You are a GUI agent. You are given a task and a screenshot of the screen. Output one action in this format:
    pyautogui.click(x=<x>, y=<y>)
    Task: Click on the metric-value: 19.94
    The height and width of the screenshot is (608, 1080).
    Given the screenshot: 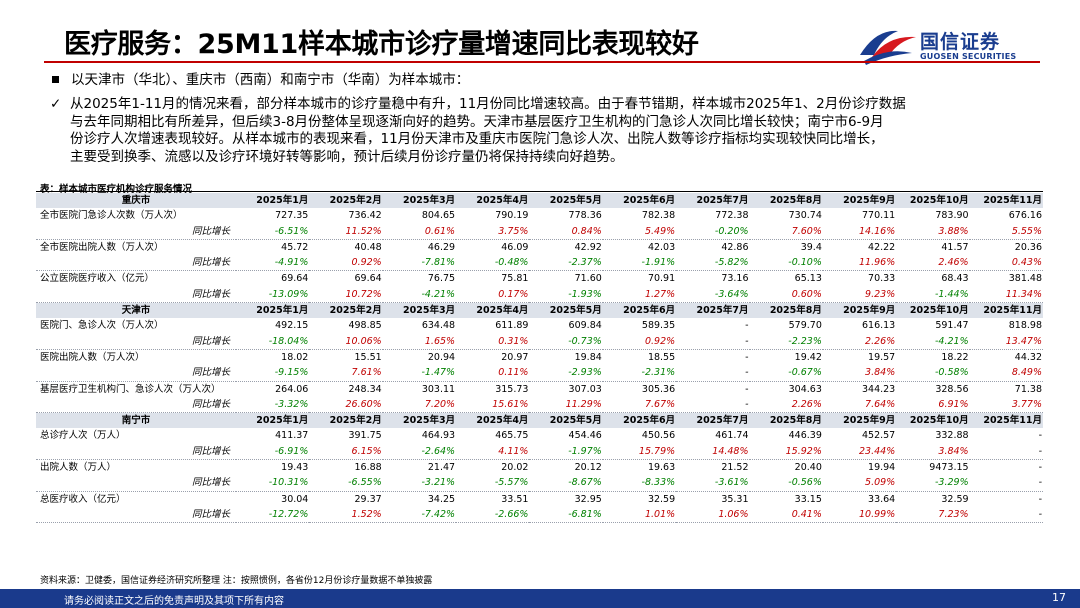 What is the action you would take?
    pyautogui.click(x=882, y=468)
    